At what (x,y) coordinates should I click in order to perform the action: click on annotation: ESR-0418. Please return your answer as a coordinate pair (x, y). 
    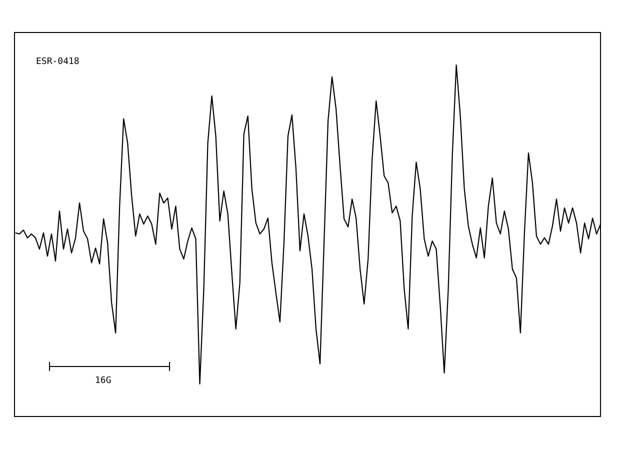
    Looking at the image, I should click on (58, 62).